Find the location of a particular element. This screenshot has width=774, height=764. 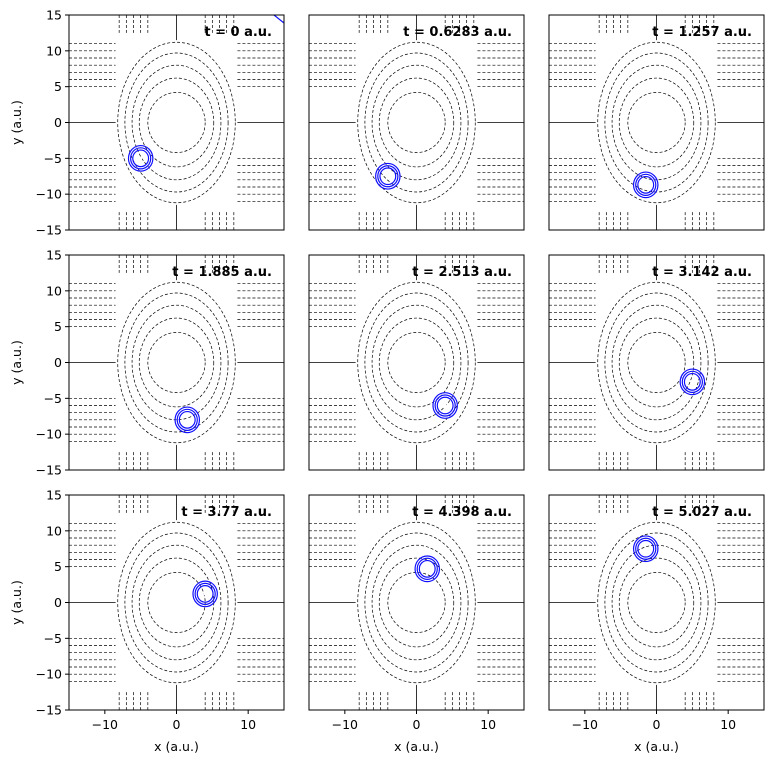

y-tick-label: 15 is located at coordinates (54, 495).